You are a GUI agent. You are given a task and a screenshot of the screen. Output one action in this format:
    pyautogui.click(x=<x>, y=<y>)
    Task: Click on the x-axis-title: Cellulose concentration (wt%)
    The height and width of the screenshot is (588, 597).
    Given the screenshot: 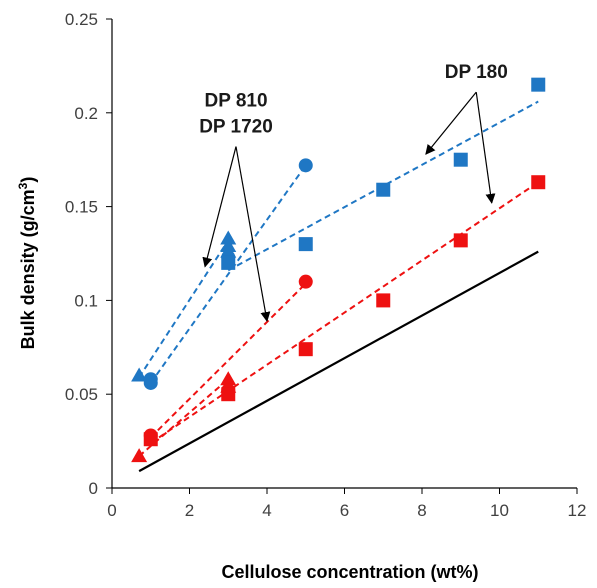 What is the action you would take?
    pyautogui.click(x=349, y=572)
    